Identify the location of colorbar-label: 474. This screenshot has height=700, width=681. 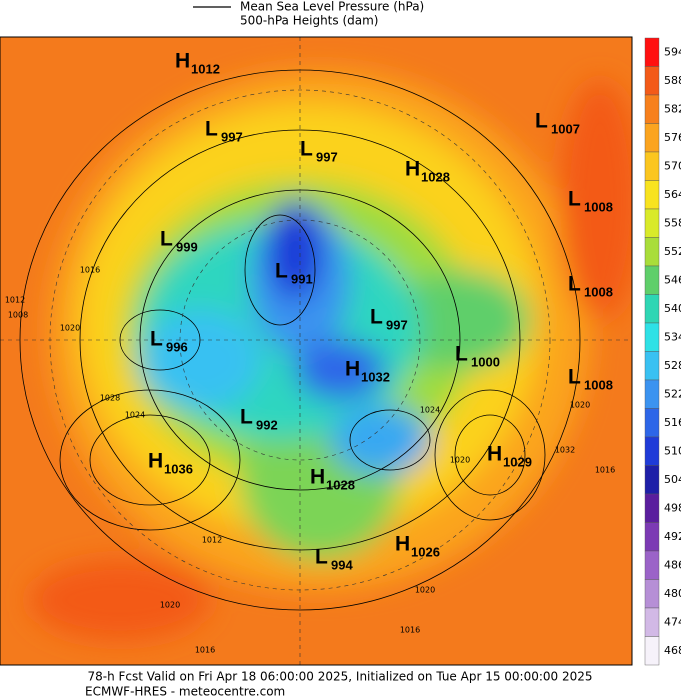
(672, 621).